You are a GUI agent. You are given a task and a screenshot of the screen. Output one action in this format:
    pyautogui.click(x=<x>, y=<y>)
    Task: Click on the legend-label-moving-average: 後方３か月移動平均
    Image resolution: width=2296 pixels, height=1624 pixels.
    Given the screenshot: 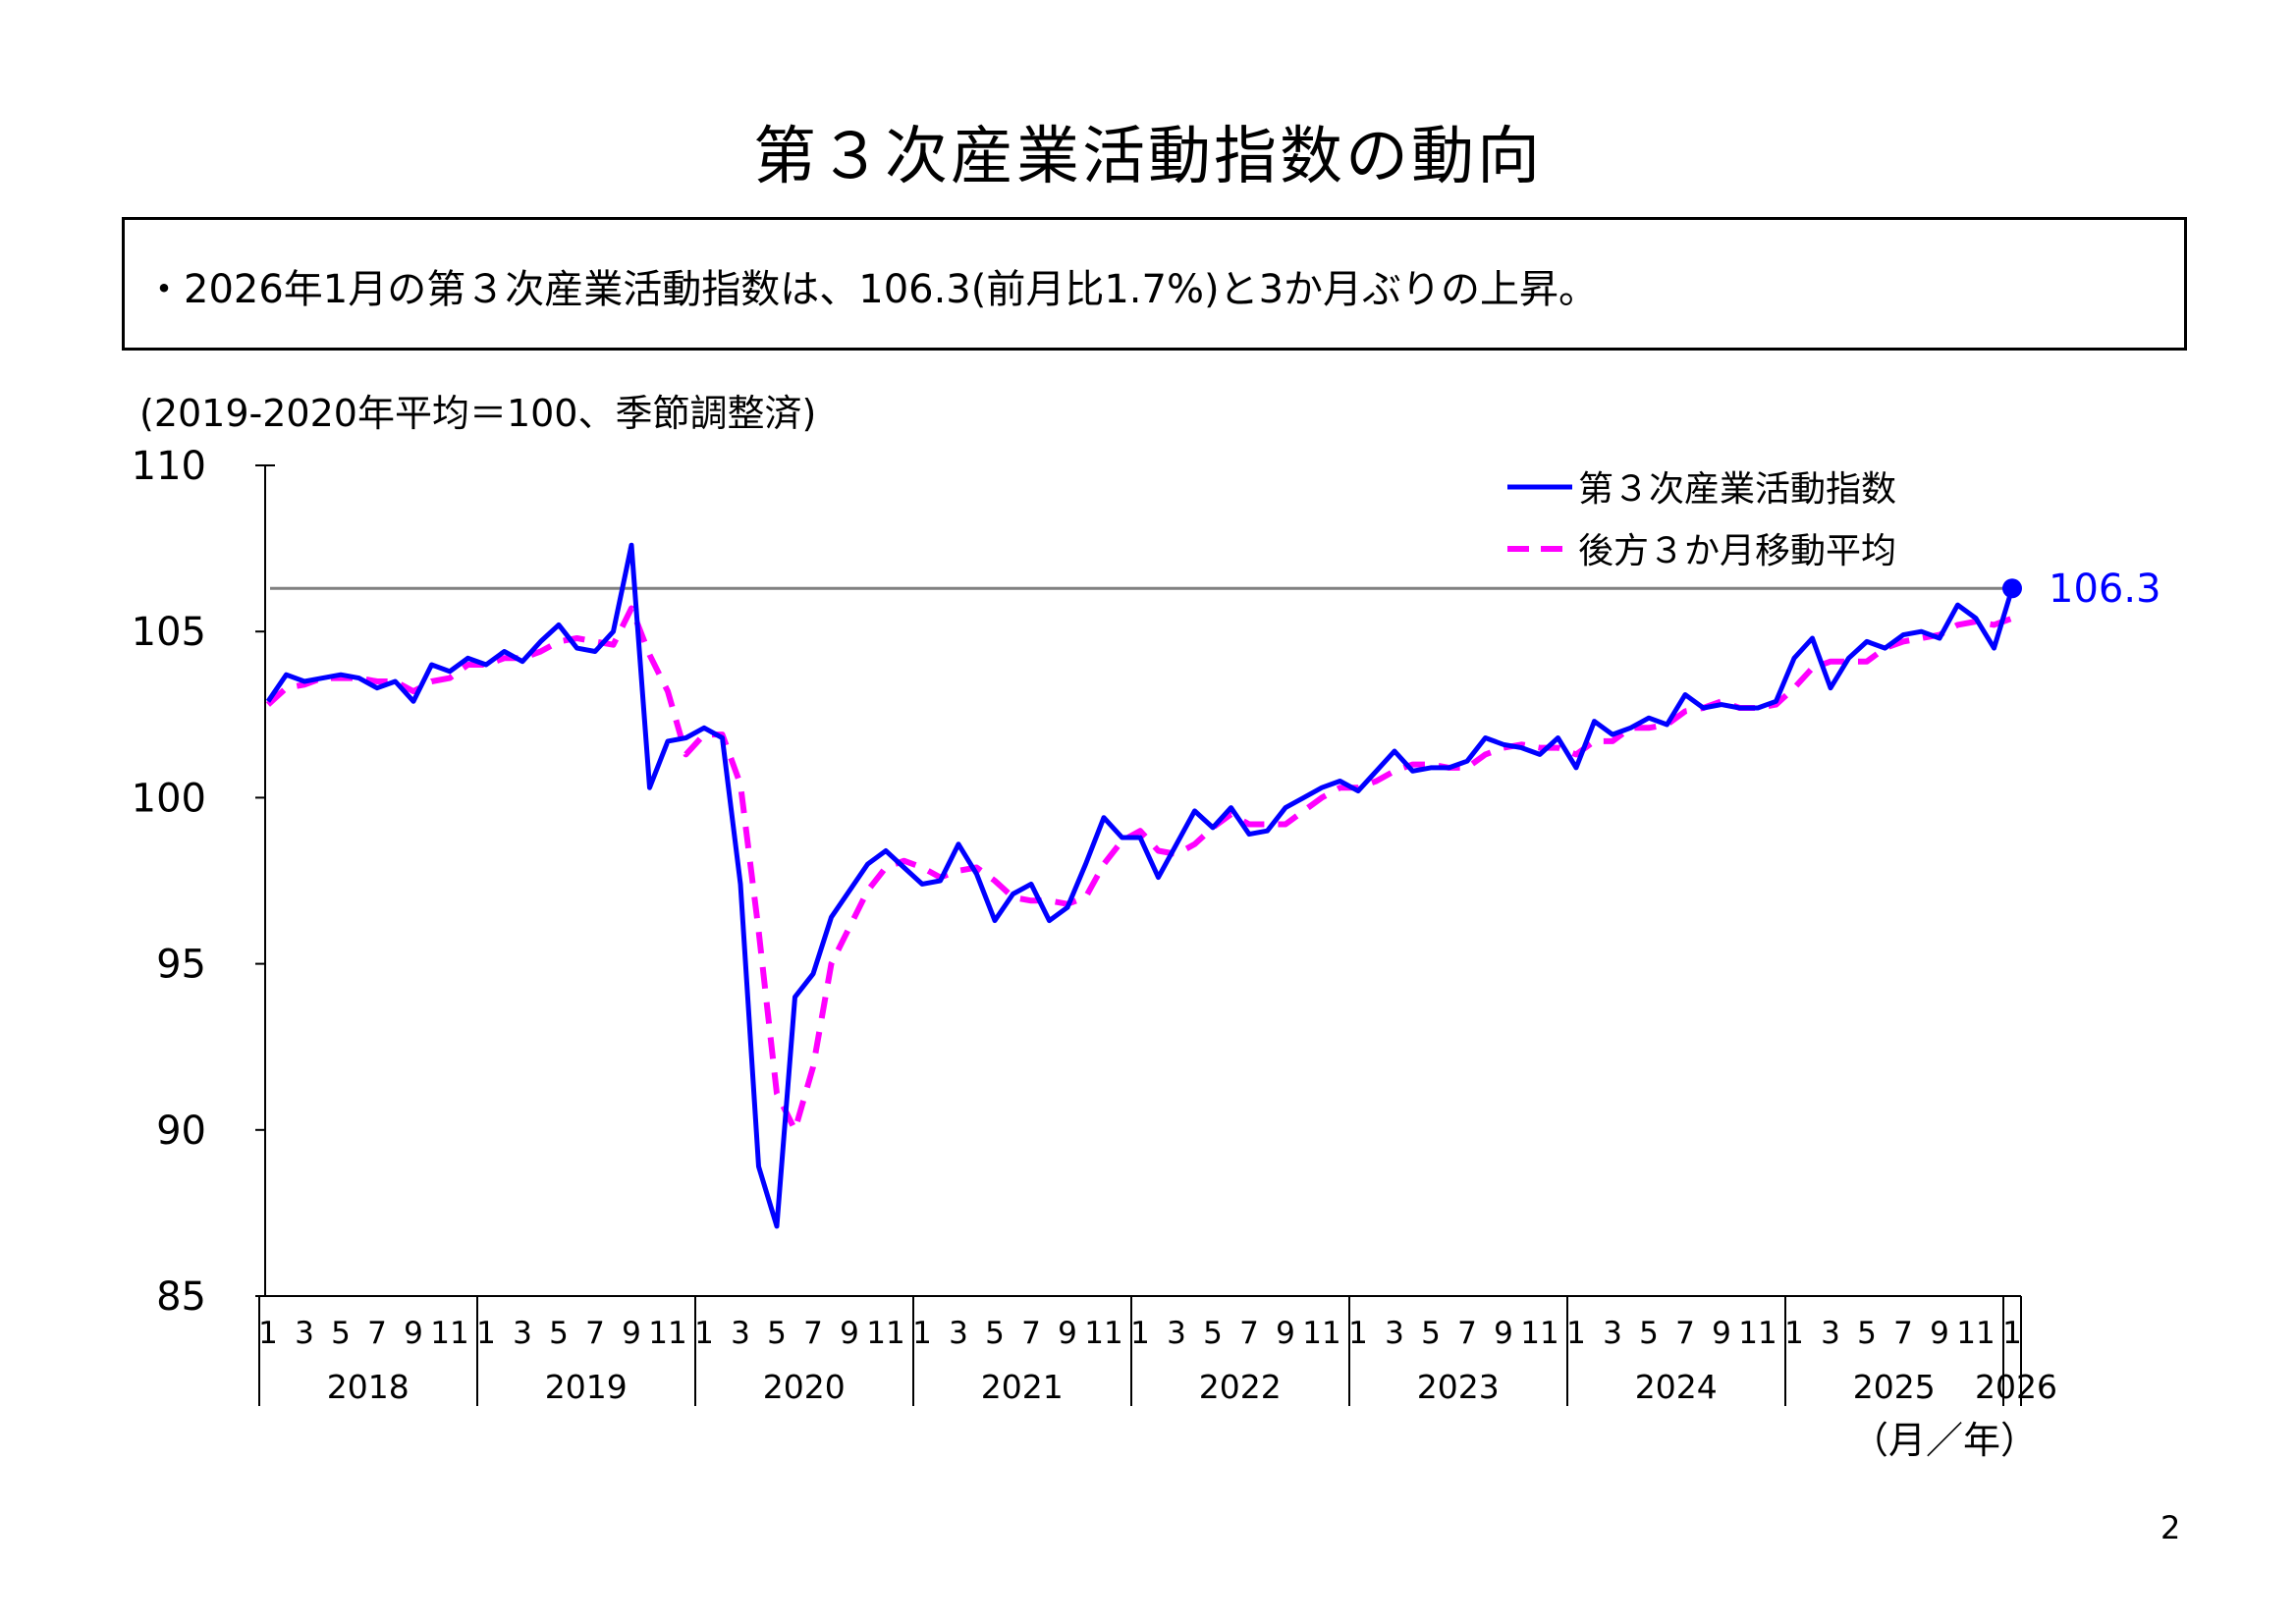 What is the action you would take?
    pyautogui.click(x=1737, y=551)
    